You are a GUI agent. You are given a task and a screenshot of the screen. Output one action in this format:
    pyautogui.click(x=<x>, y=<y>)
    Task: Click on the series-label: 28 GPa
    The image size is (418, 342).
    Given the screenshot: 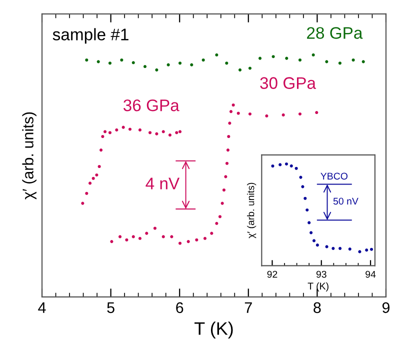 What is the action you would take?
    pyautogui.click(x=335, y=33)
    